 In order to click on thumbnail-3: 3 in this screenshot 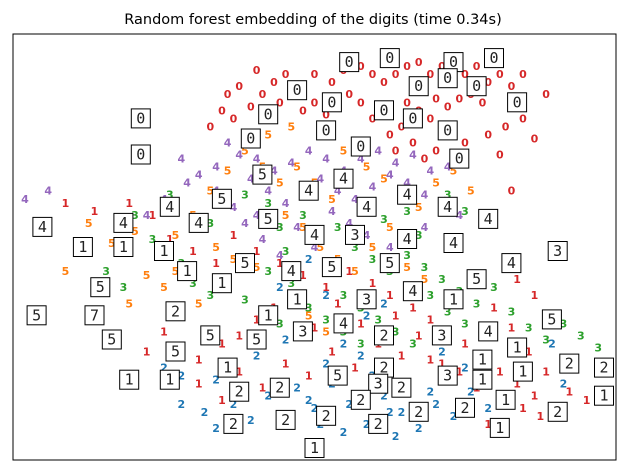, I will do `click(378, 383)`.